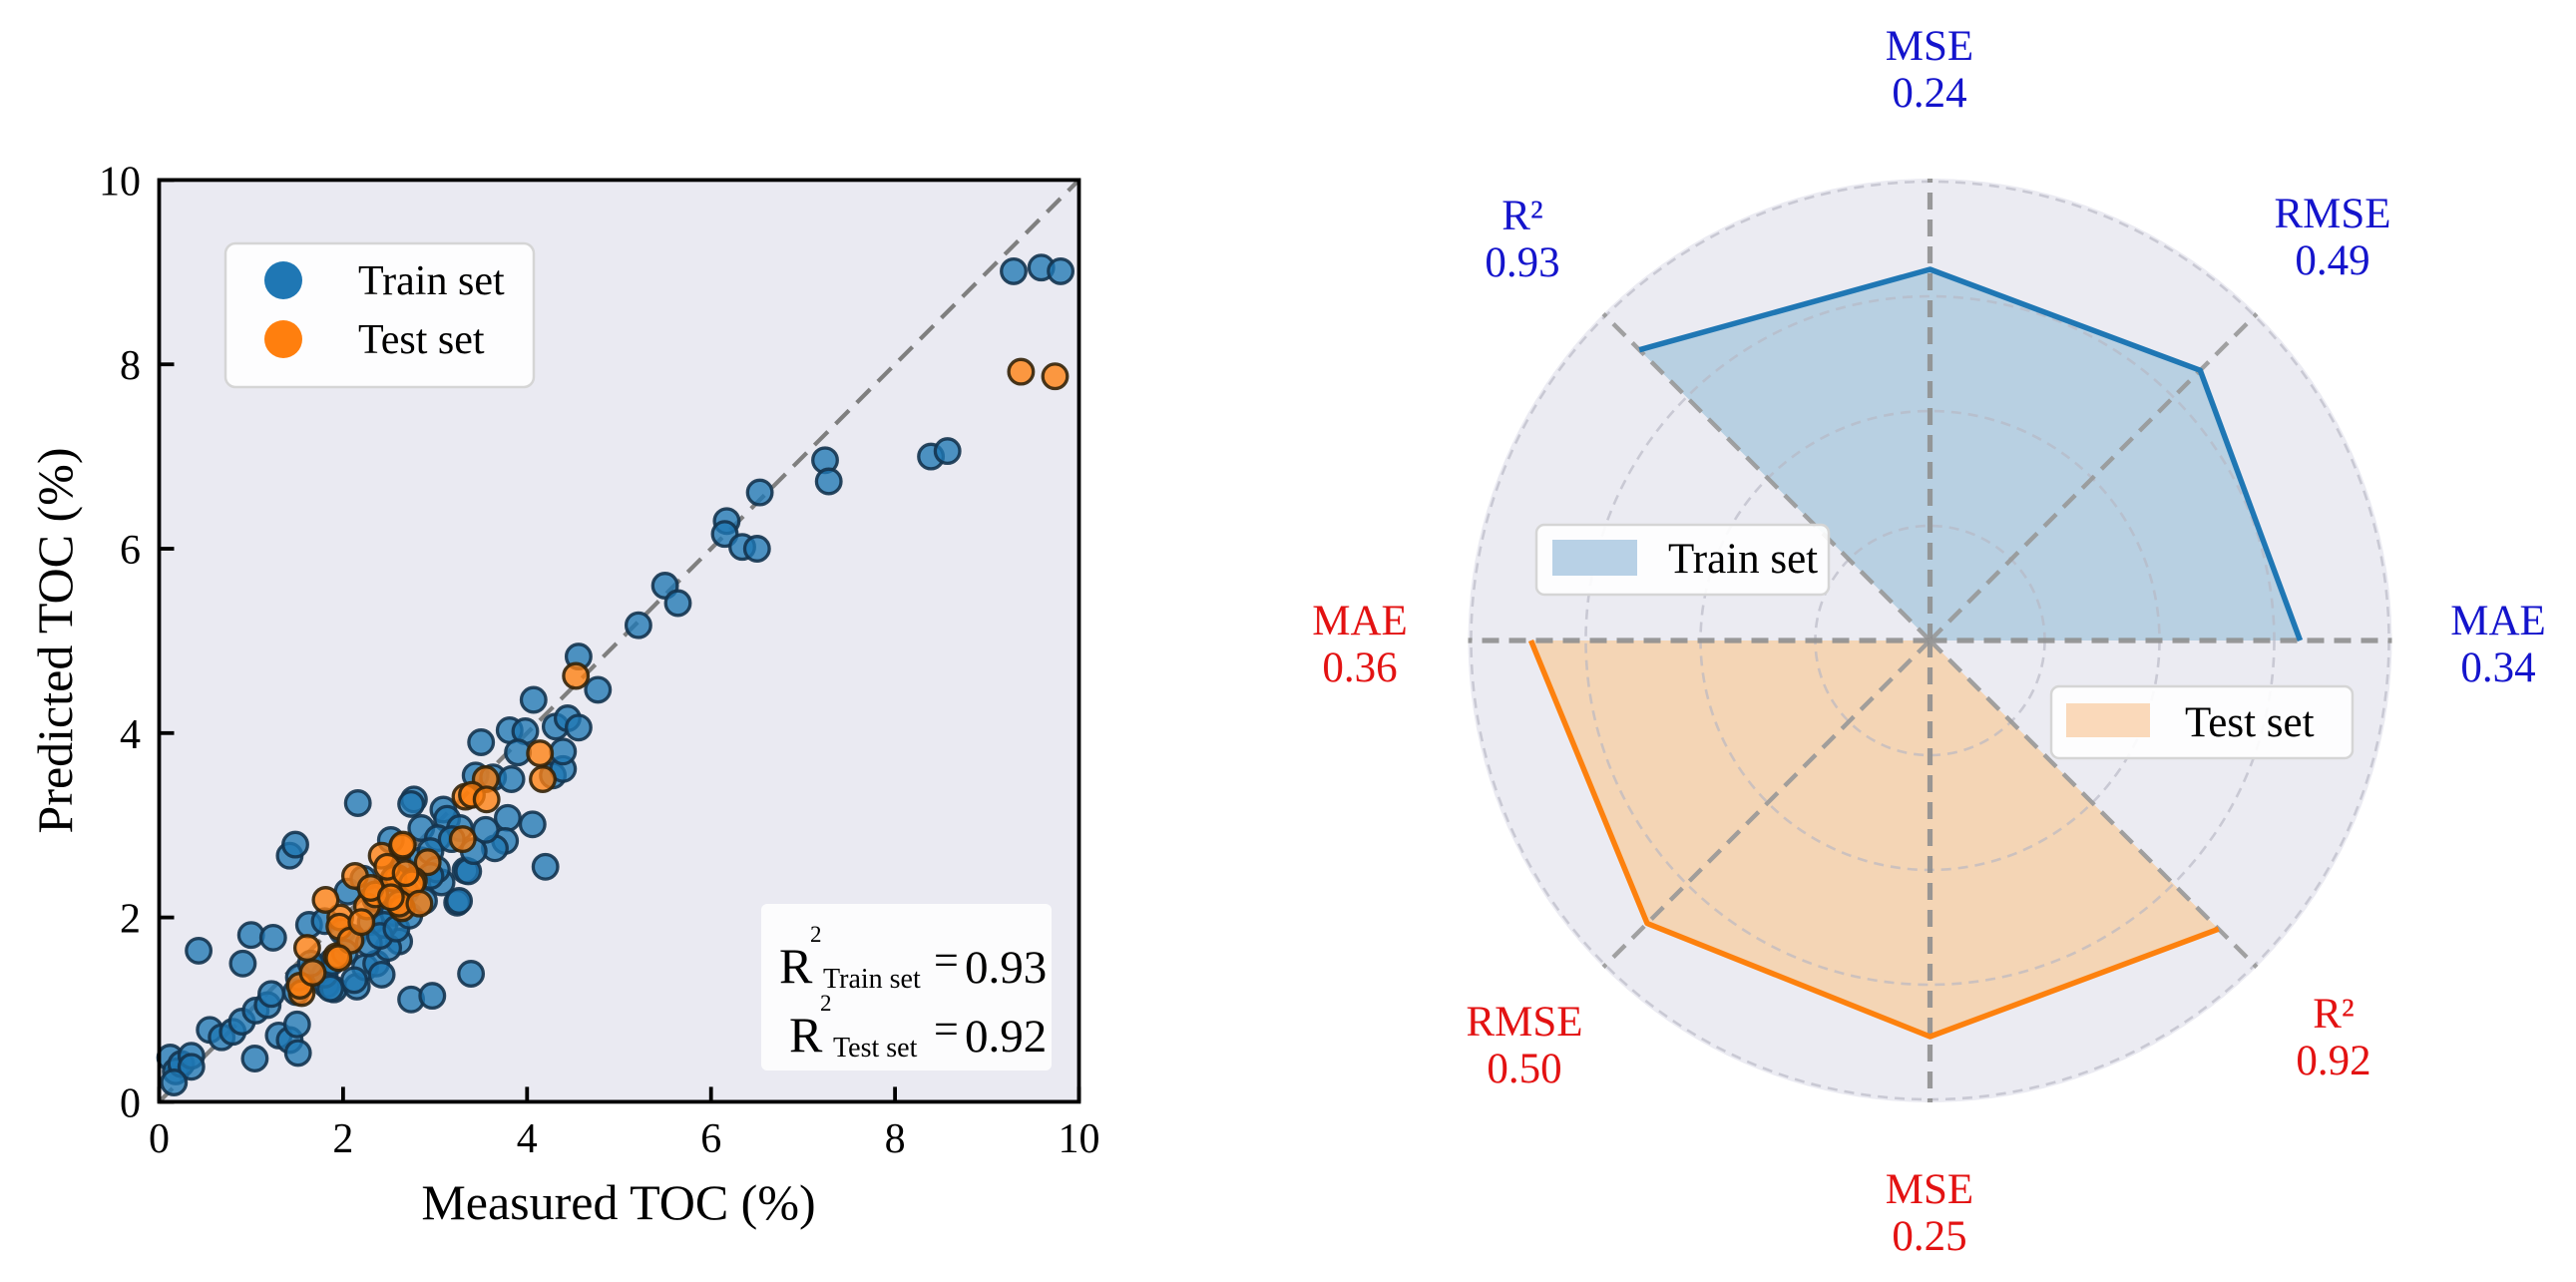  Describe the element at coordinates (2332, 260) in the screenshot. I see `svg-text: 0.49` at that location.